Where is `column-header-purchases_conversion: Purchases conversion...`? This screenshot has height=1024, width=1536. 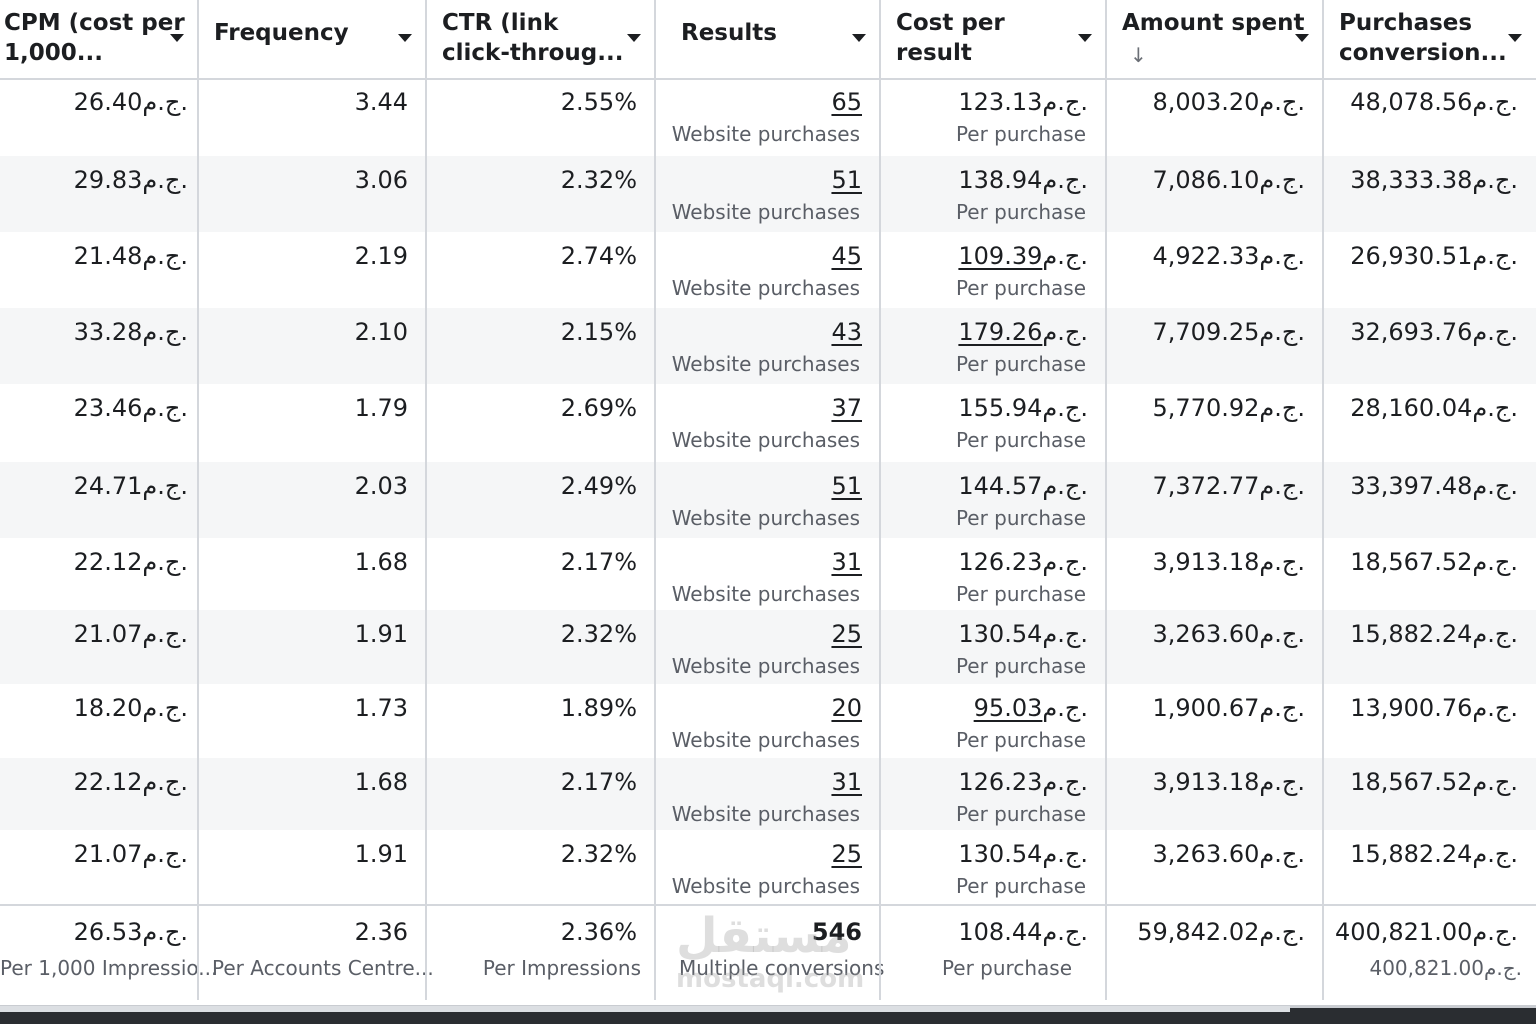 column-header-purchases_conversion: Purchases conversion... is located at coordinates (1429, 39).